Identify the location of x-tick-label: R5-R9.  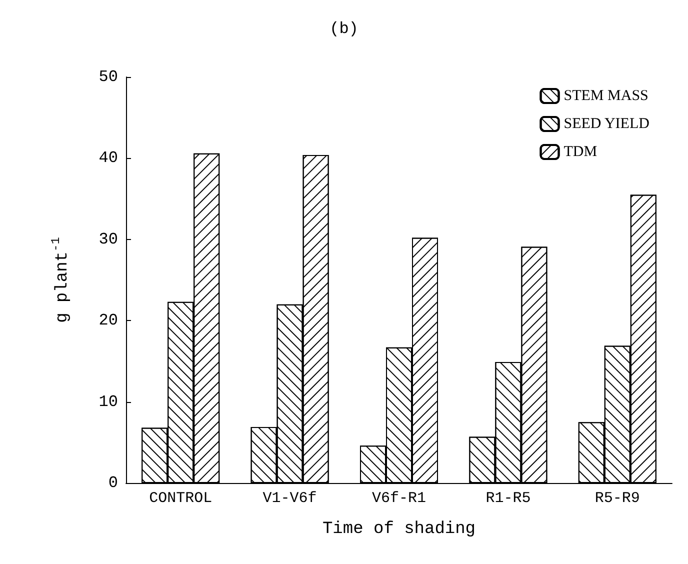
(617, 498).